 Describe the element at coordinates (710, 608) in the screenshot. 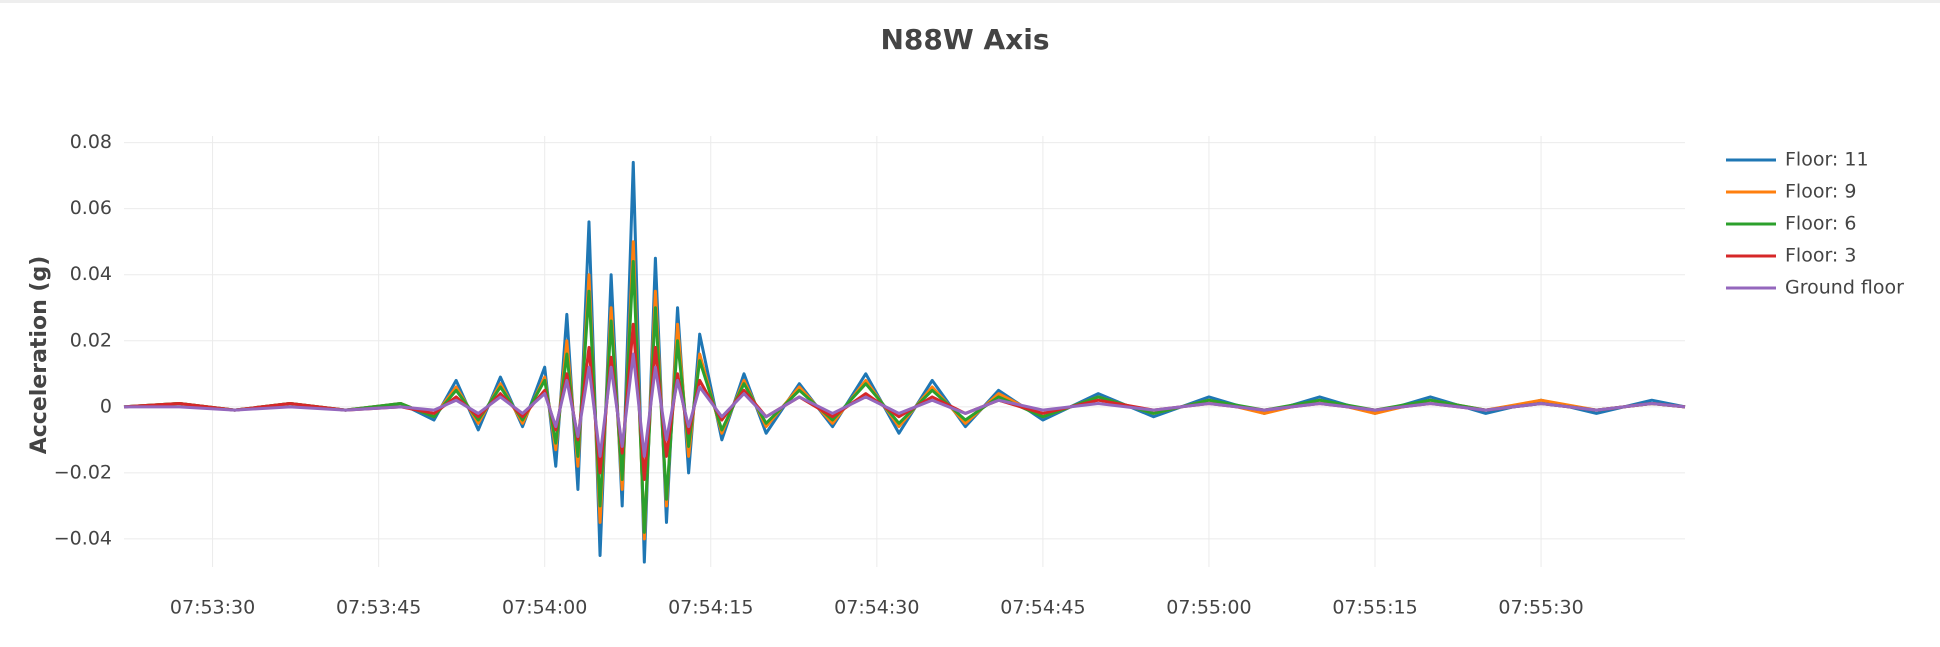

I see `x-tick-label: 07:54:15` at that location.